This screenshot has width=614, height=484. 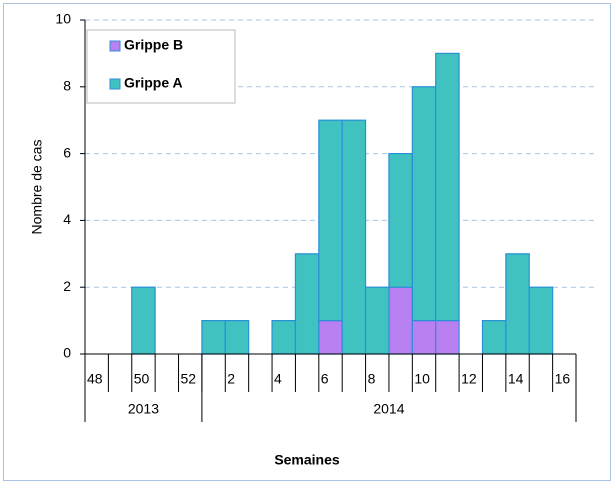 I want to click on y-tick-label: 2, so click(x=67, y=286).